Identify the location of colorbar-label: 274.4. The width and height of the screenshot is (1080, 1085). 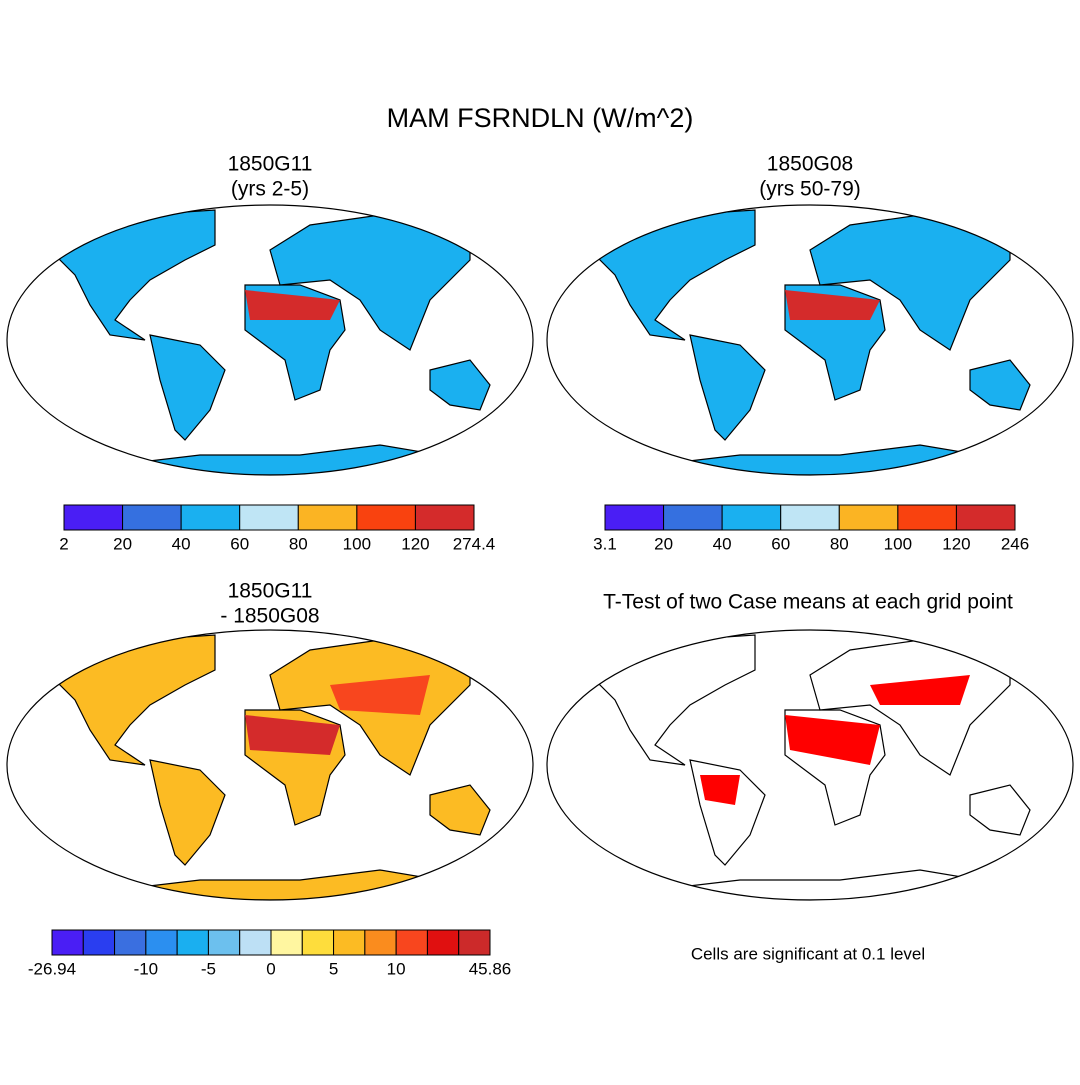
(474, 543).